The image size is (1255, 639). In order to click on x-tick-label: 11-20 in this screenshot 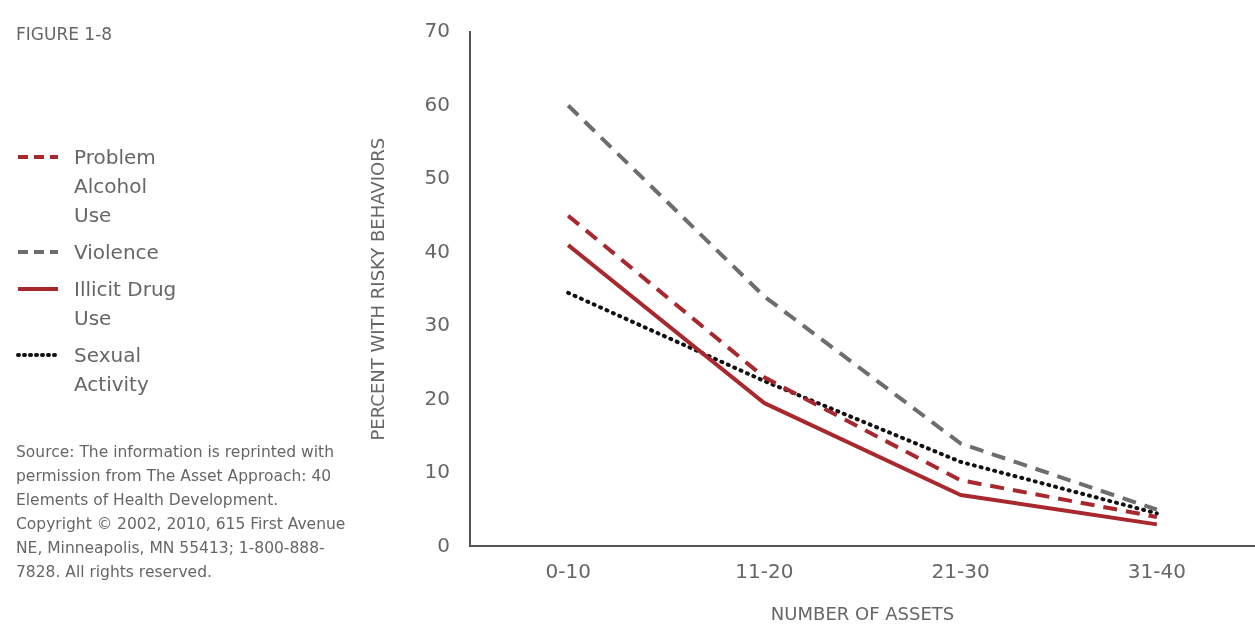, I will do `click(764, 570)`.